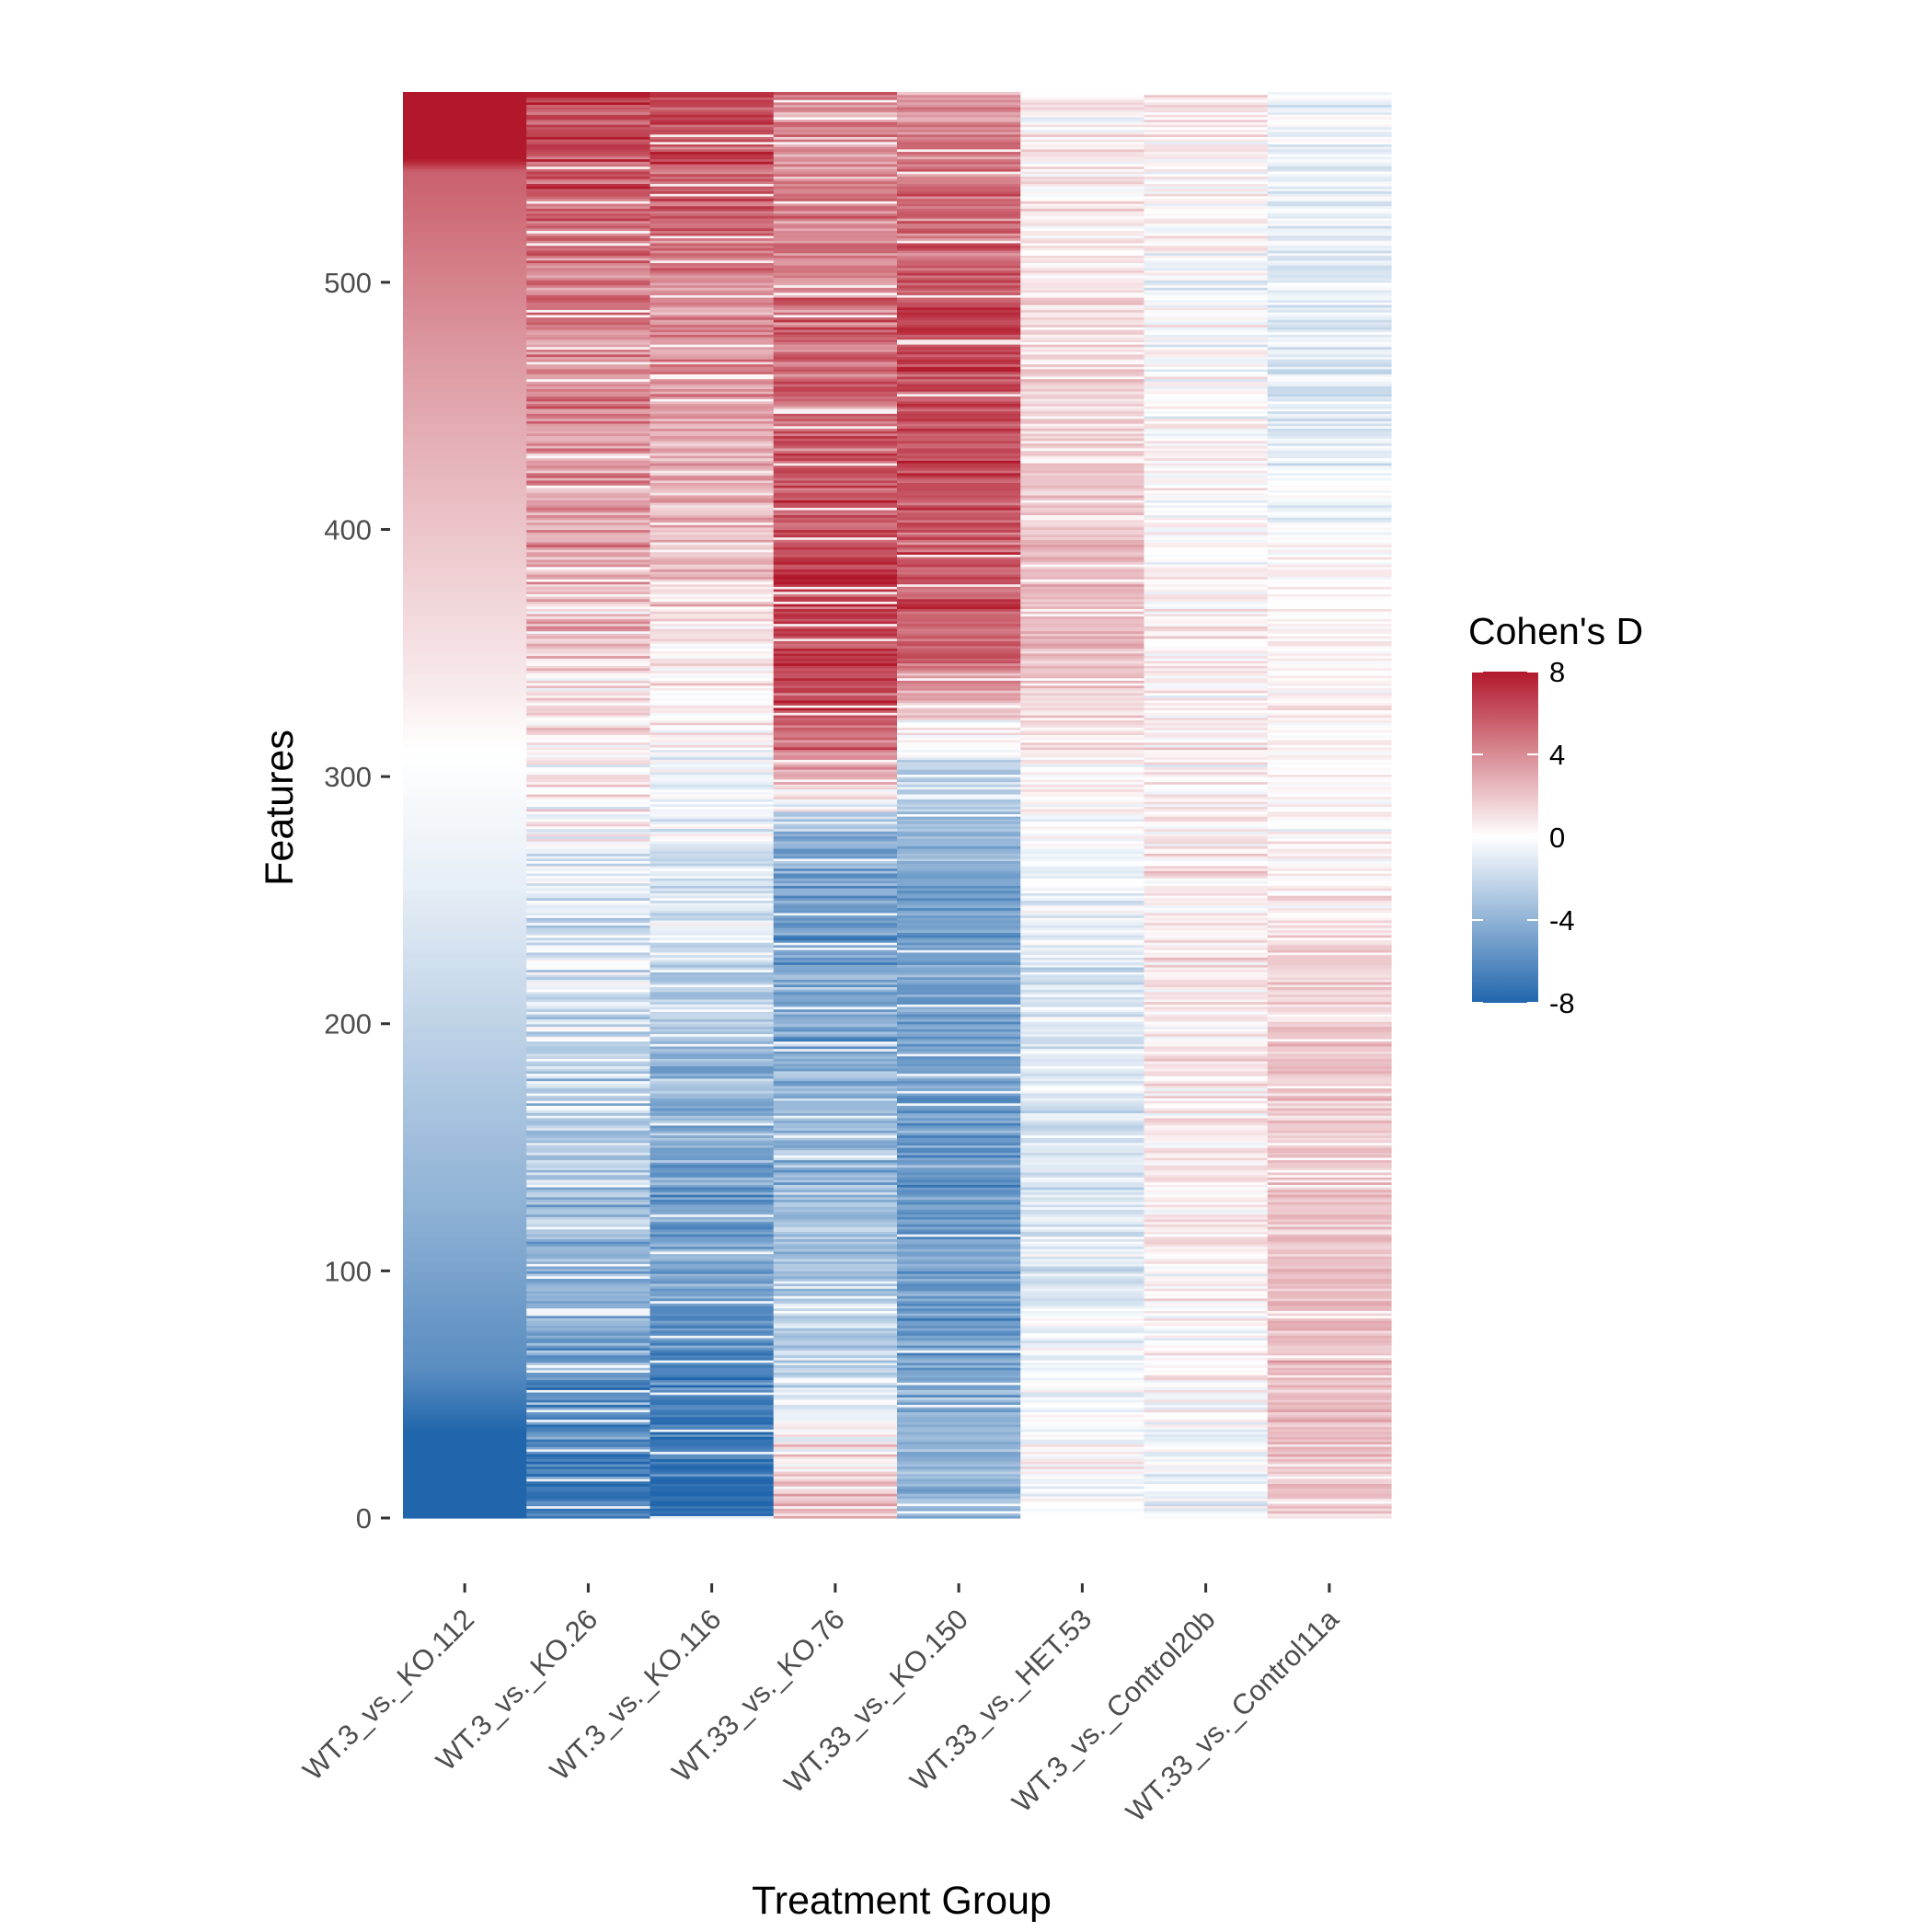 The image size is (1932, 1932). Describe the element at coordinates (1113, 1710) in the screenshot. I see `x-tick-label: WT.3_vs._Control20b` at that location.